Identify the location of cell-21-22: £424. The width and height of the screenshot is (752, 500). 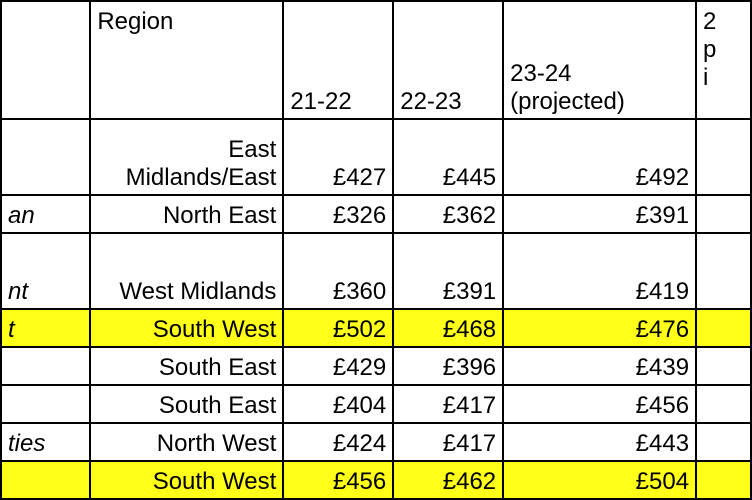
(338, 442).